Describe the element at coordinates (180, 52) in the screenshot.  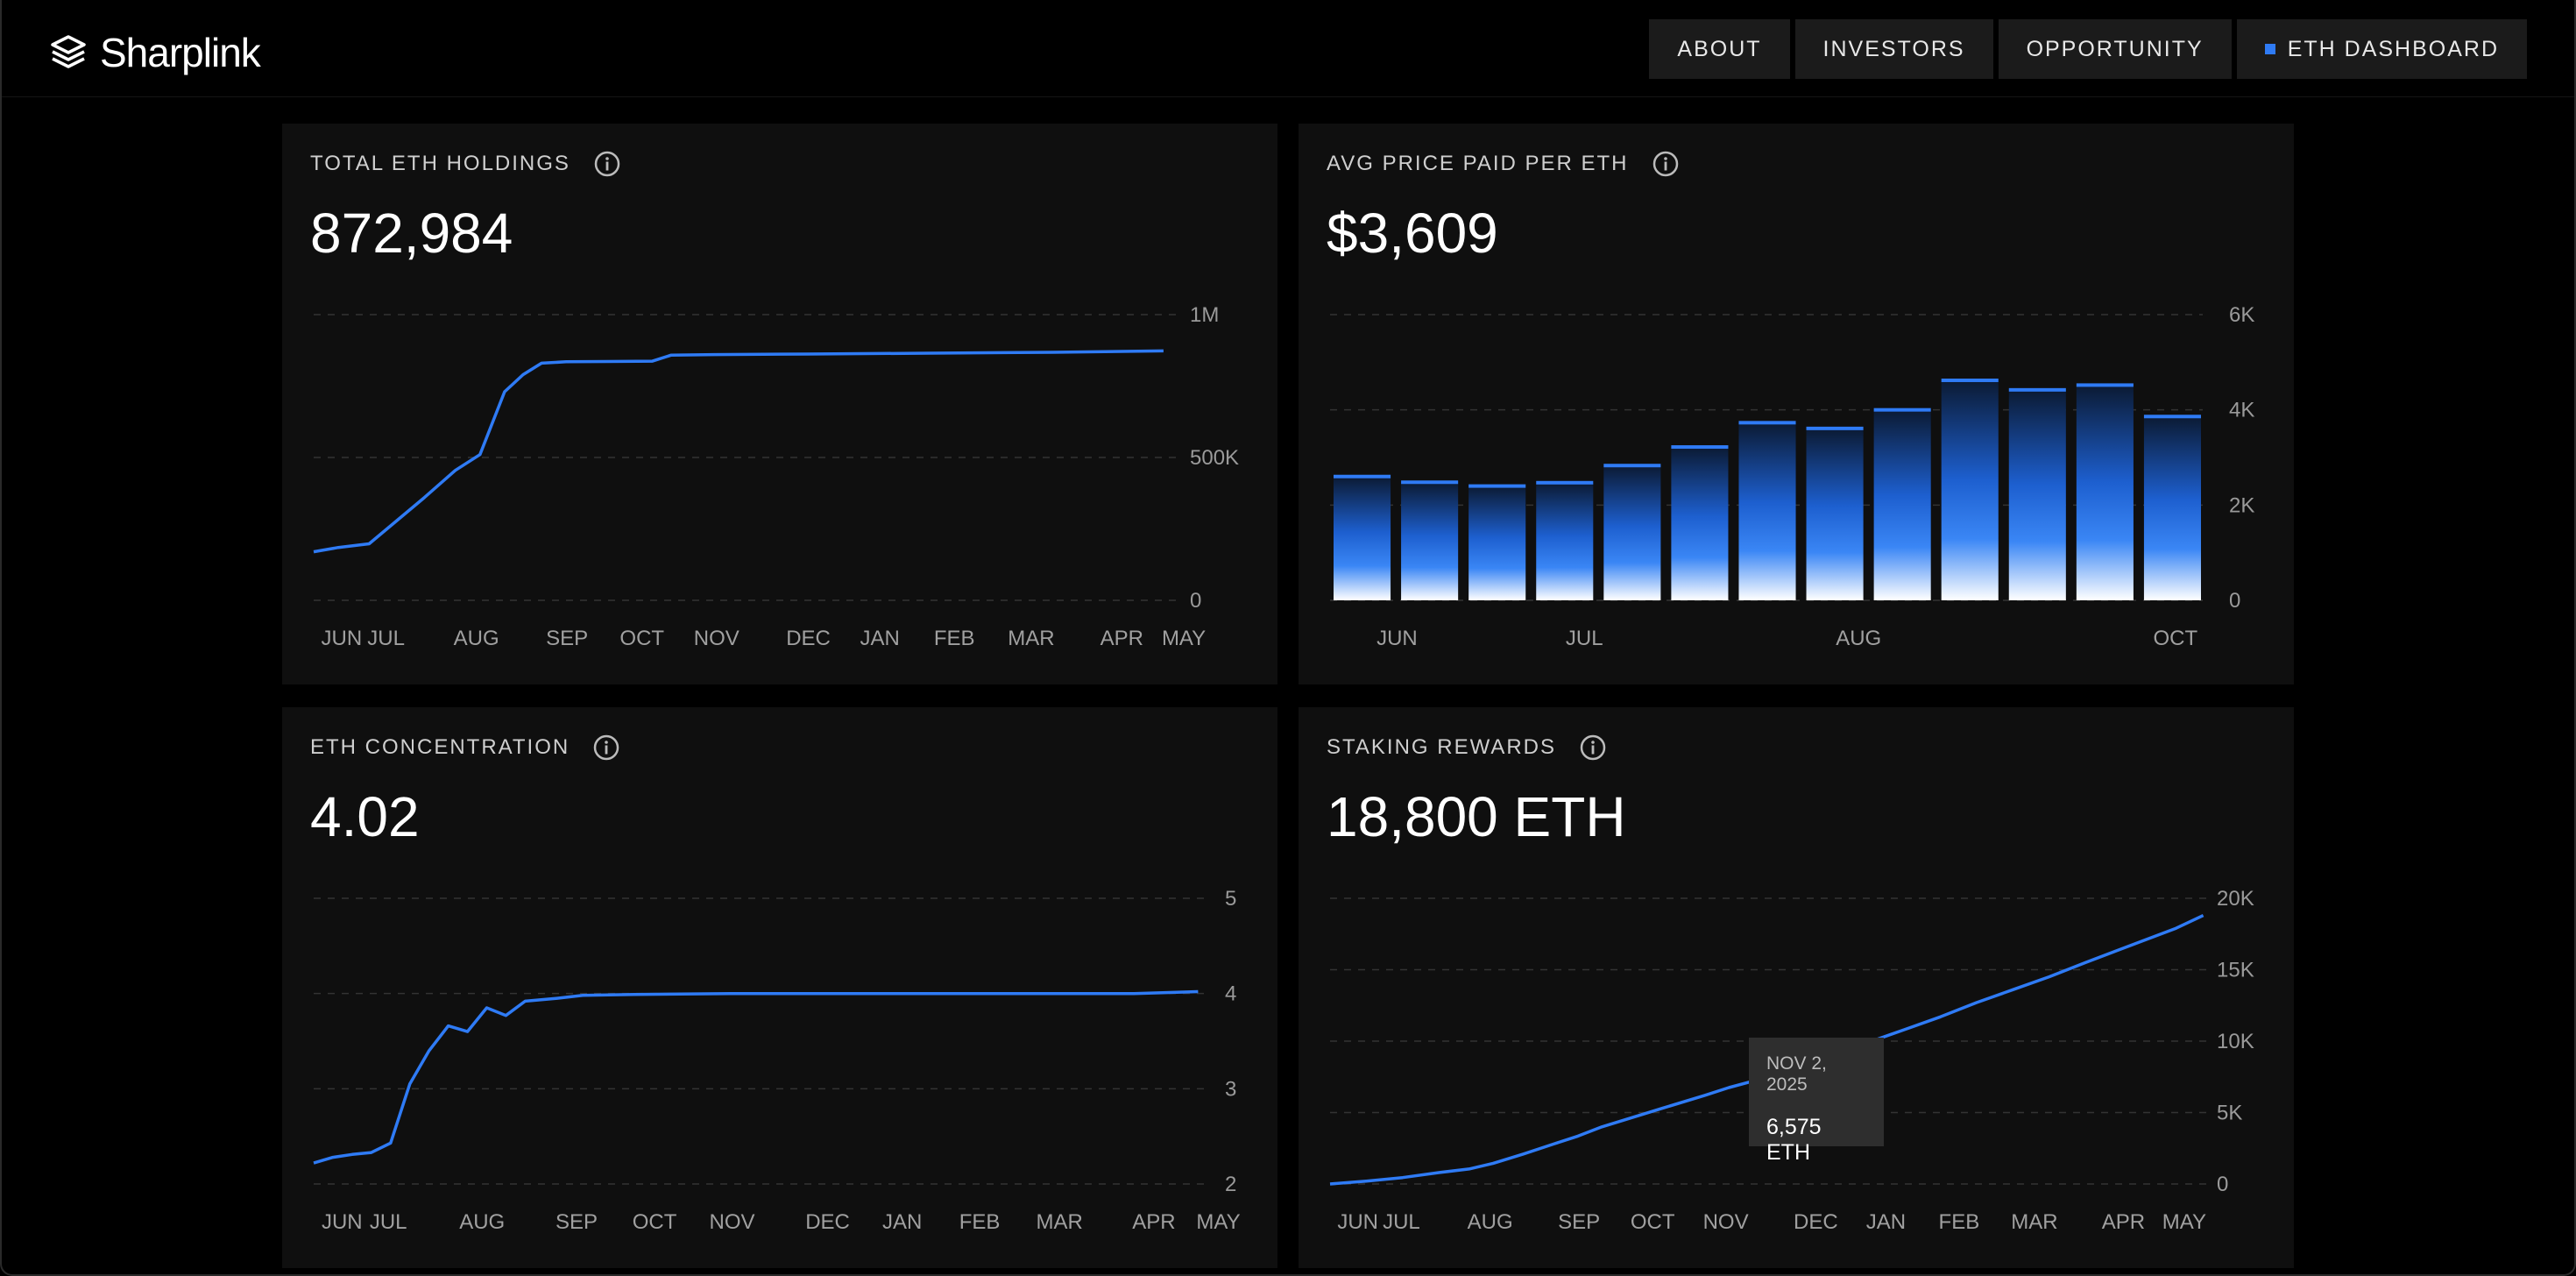
I see `brand-name: Sharplink` at that location.